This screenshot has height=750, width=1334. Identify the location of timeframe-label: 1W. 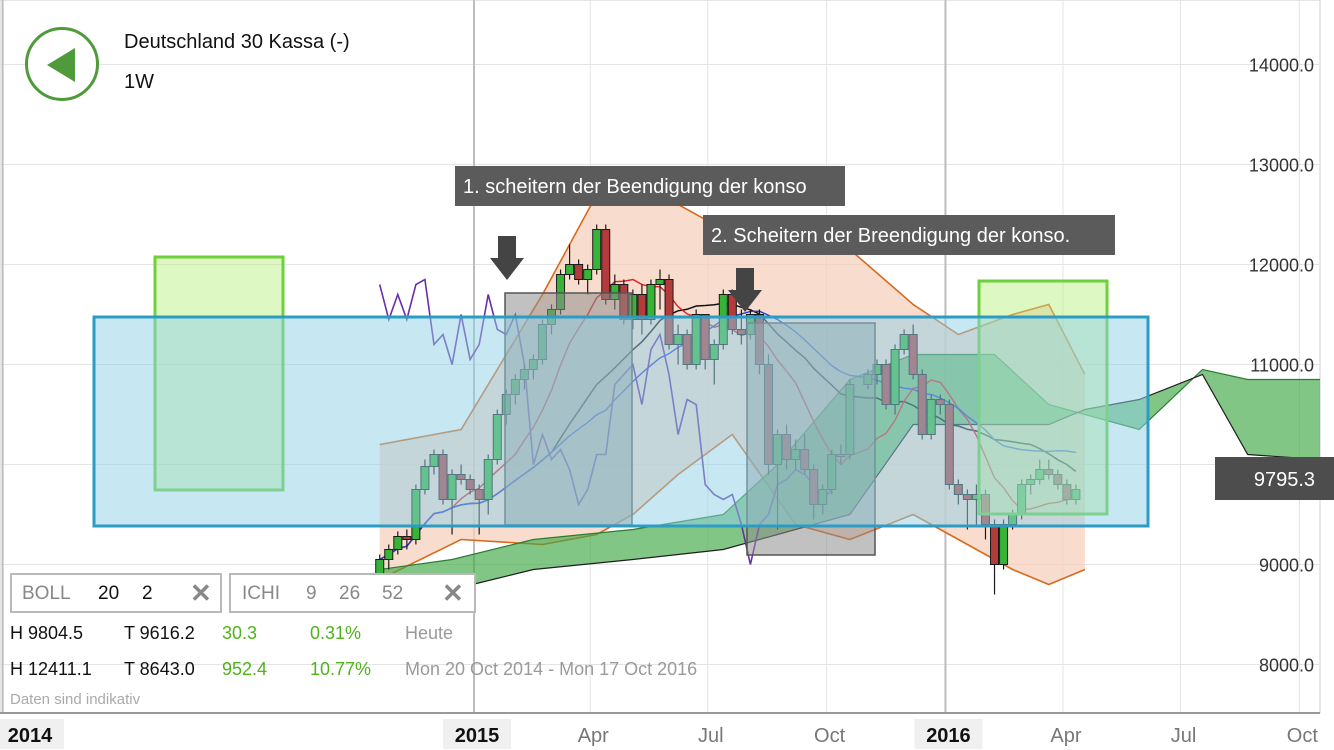
(139, 82).